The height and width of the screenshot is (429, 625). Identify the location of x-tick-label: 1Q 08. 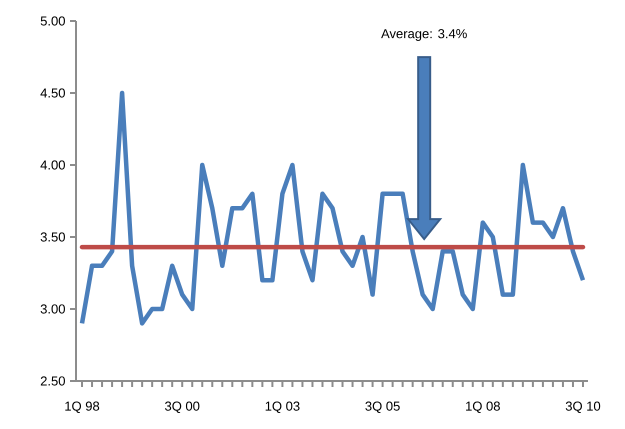
(483, 408).